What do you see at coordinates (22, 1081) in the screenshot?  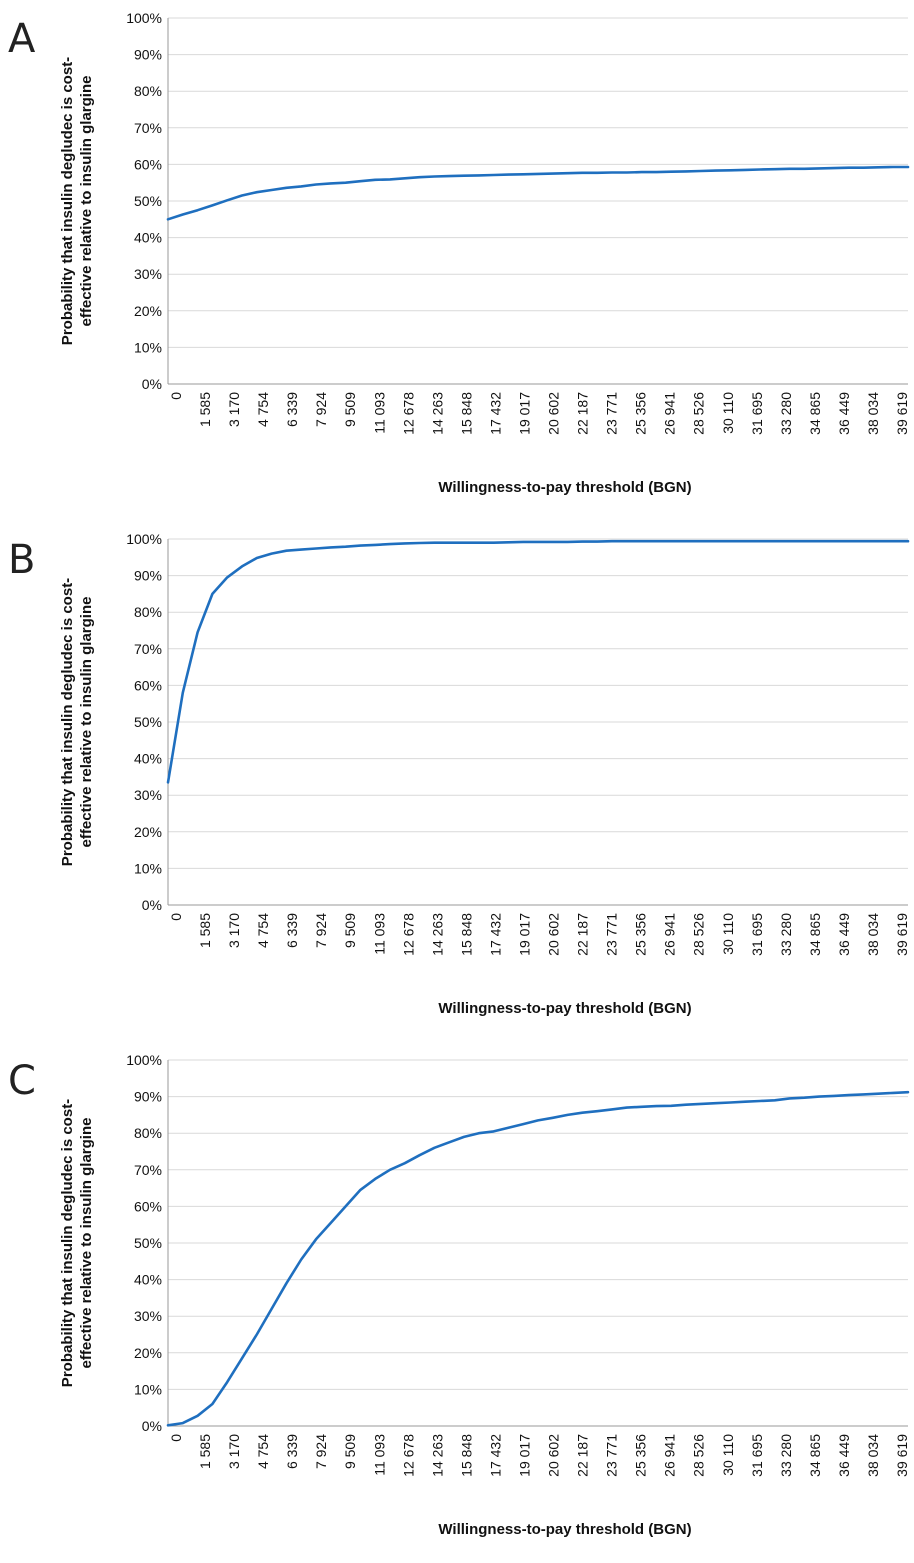 I see `panel-label: C` at bounding box center [22, 1081].